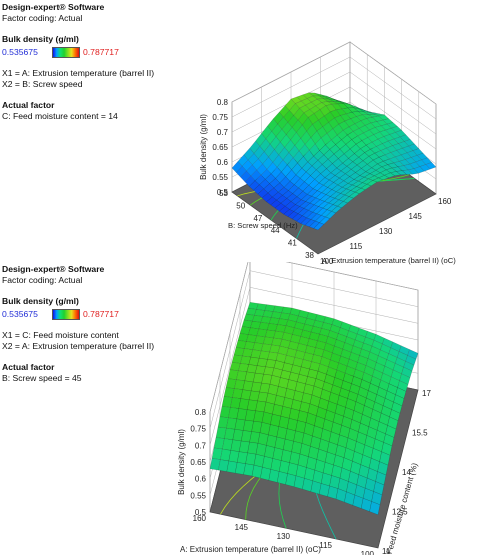 The image size is (480, 555). I want to click on x-tick-label: 160, so click(445, 201).